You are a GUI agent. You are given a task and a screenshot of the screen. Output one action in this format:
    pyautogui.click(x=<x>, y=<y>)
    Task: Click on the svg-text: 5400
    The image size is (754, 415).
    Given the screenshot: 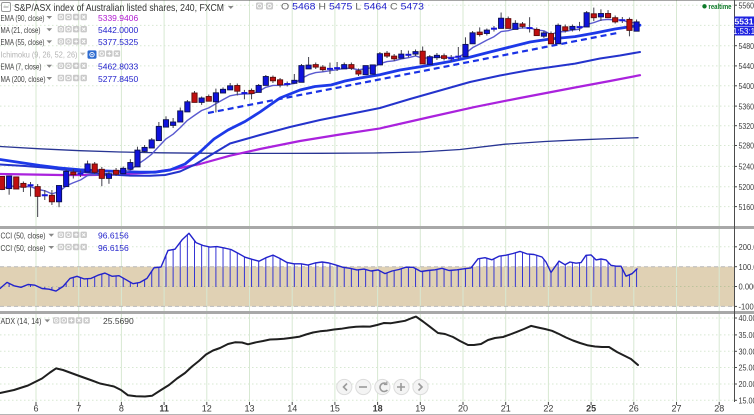 What is the action you would take?
    pyautogui.click(x=746, y=86)
    